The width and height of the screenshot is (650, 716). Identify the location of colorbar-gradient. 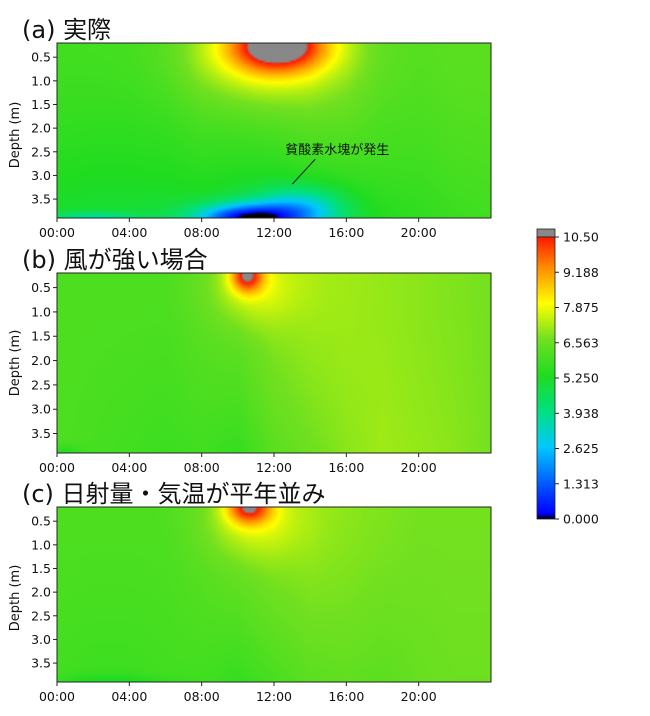
(546, 378).